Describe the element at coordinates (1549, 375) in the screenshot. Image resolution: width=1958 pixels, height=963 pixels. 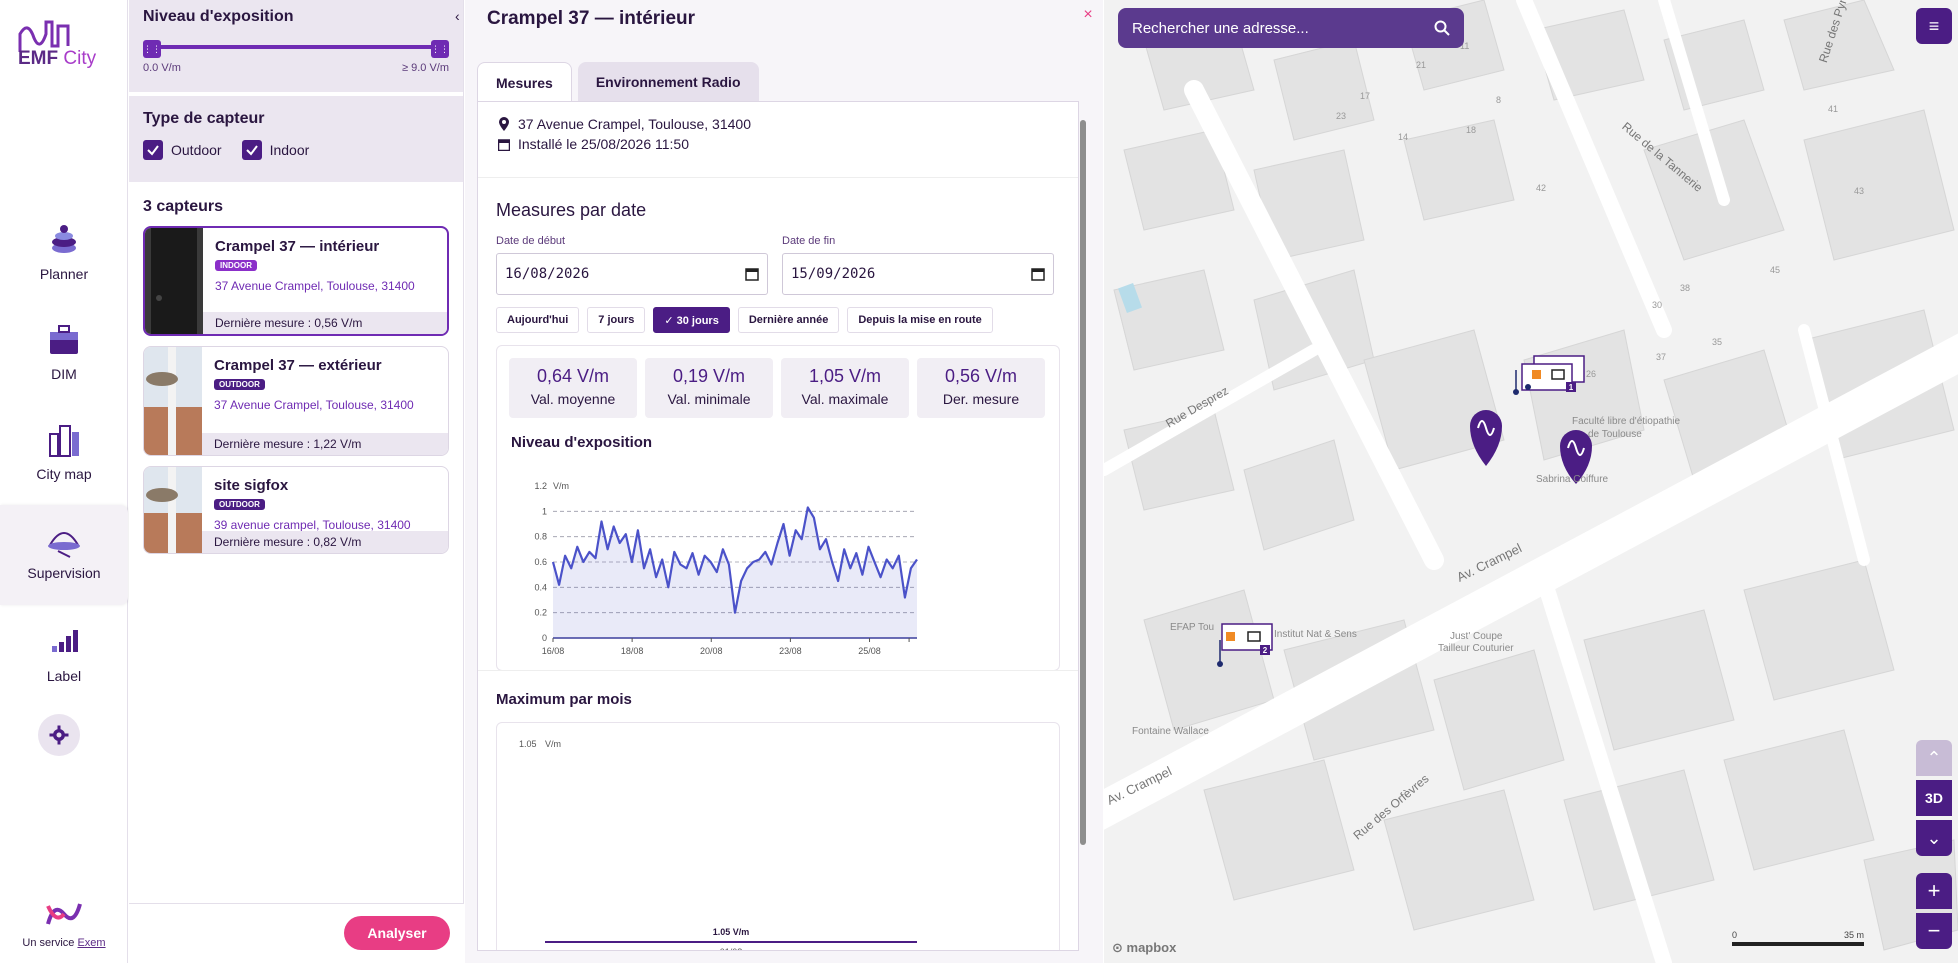
I see `cluster-marker-1: 1` at that location.